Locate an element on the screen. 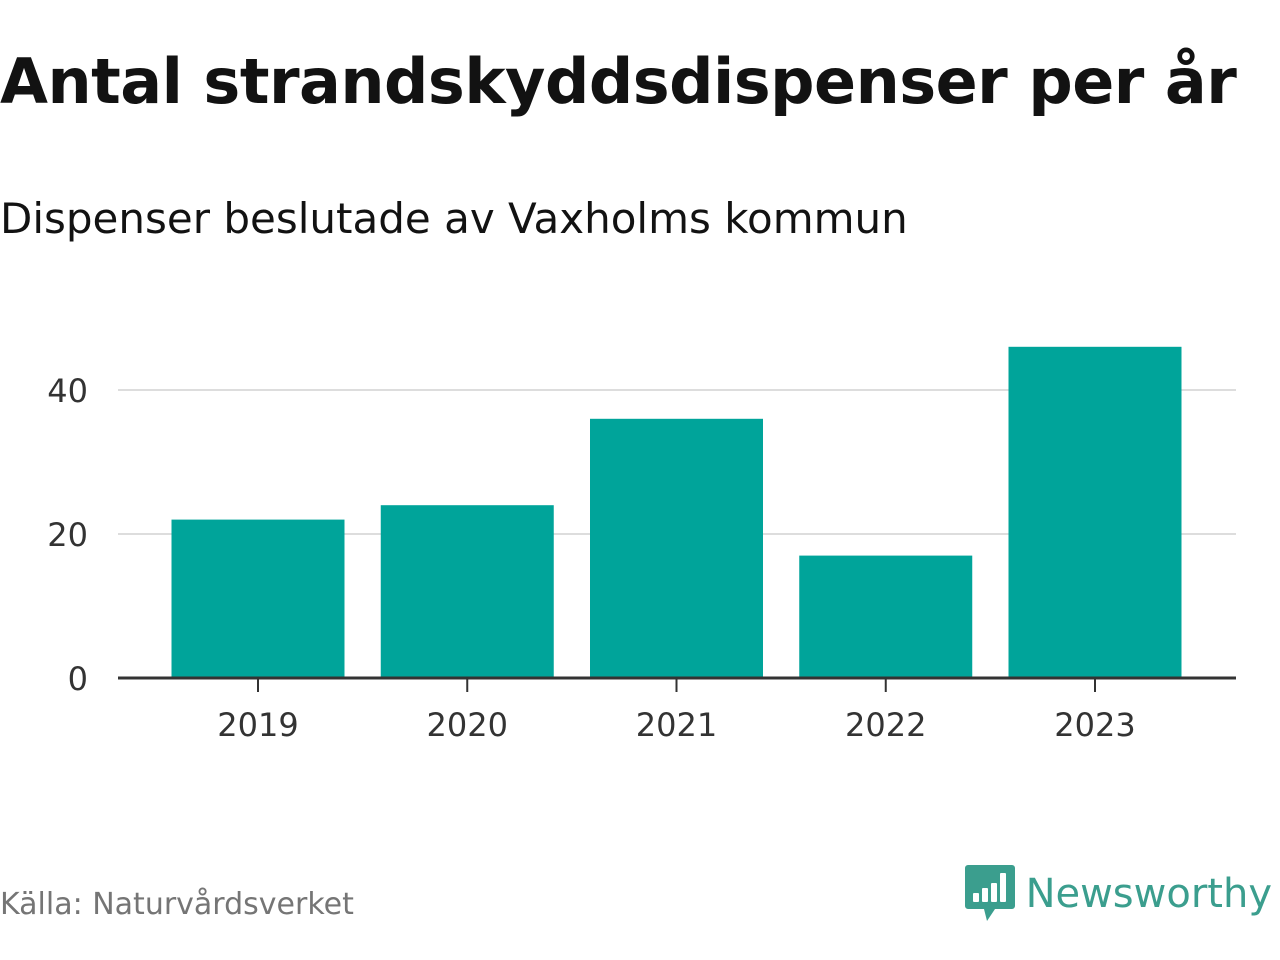  bar-2020 is located at coordinates (467, 591).